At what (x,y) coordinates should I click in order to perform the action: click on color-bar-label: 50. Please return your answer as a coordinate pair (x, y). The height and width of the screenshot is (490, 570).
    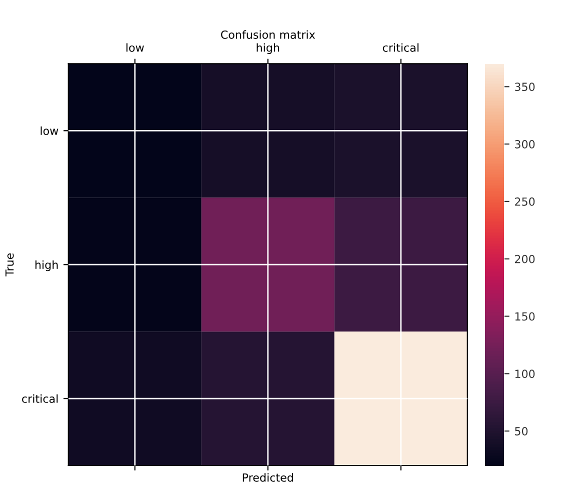
    Looking at the image, I should click on (521, 431).